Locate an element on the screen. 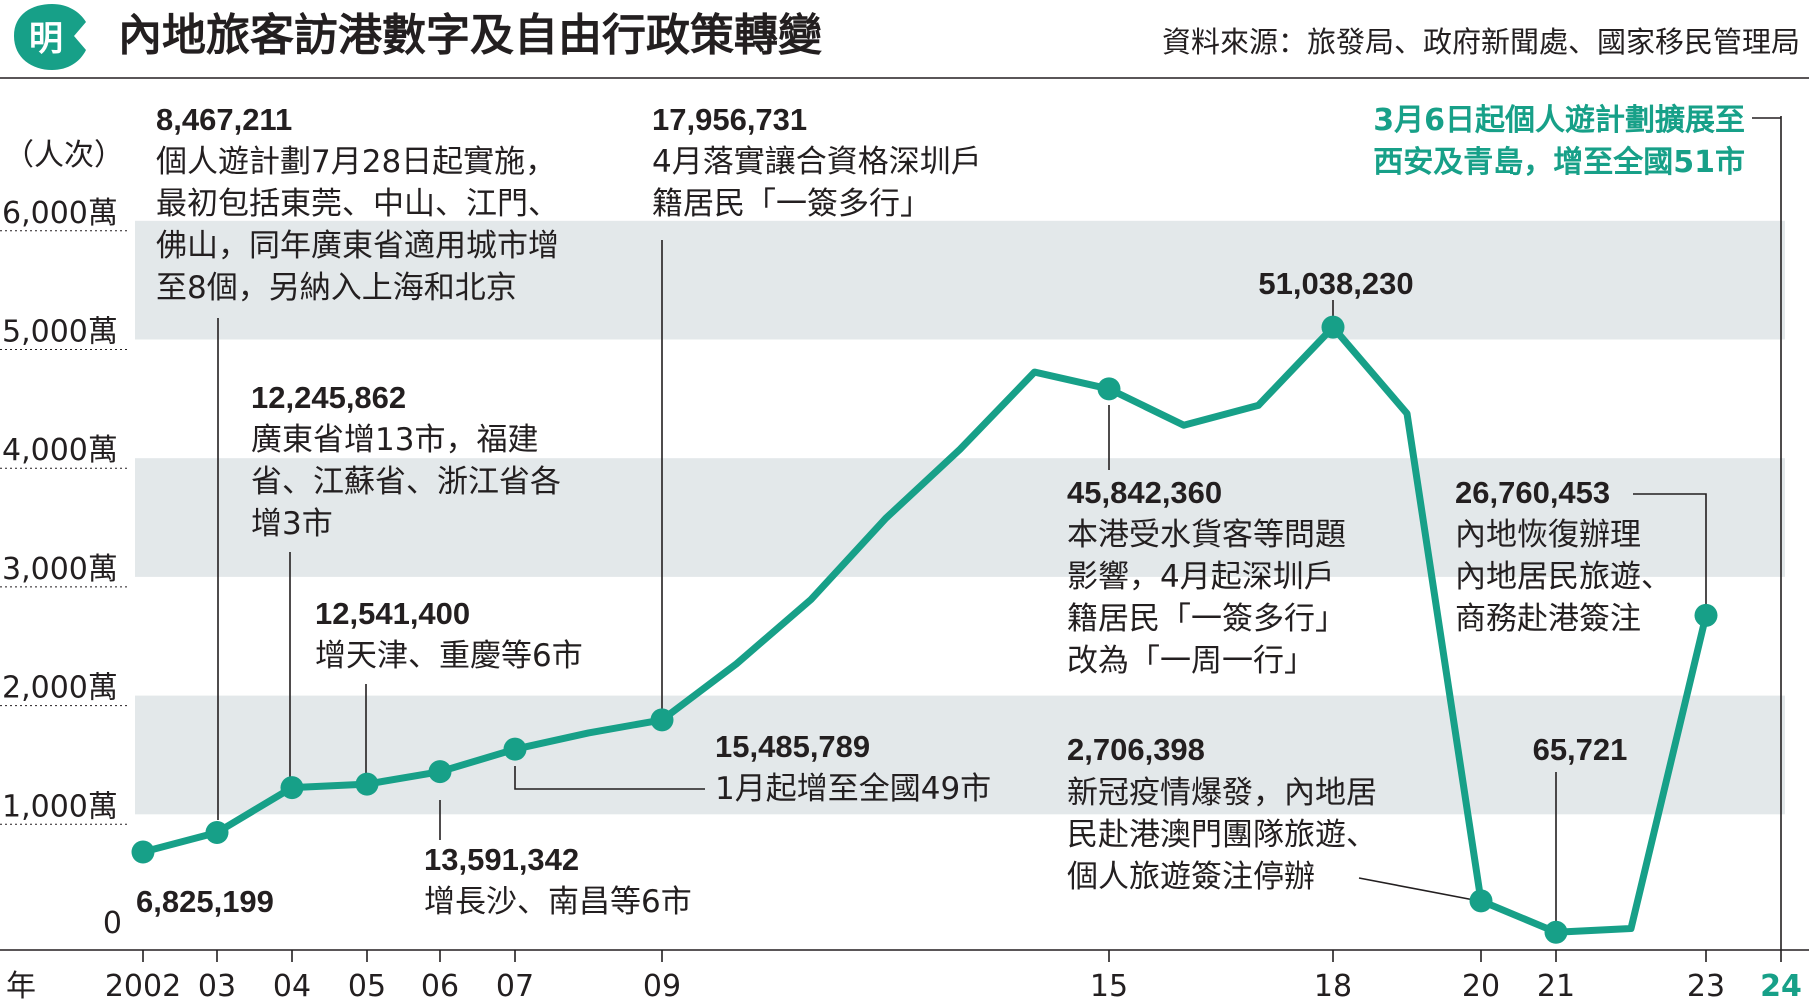 Image resolution: width=1809 pixels, height=1001 pixels. data-label-2005: 12,541,400 is located at coordinates (392, 613).